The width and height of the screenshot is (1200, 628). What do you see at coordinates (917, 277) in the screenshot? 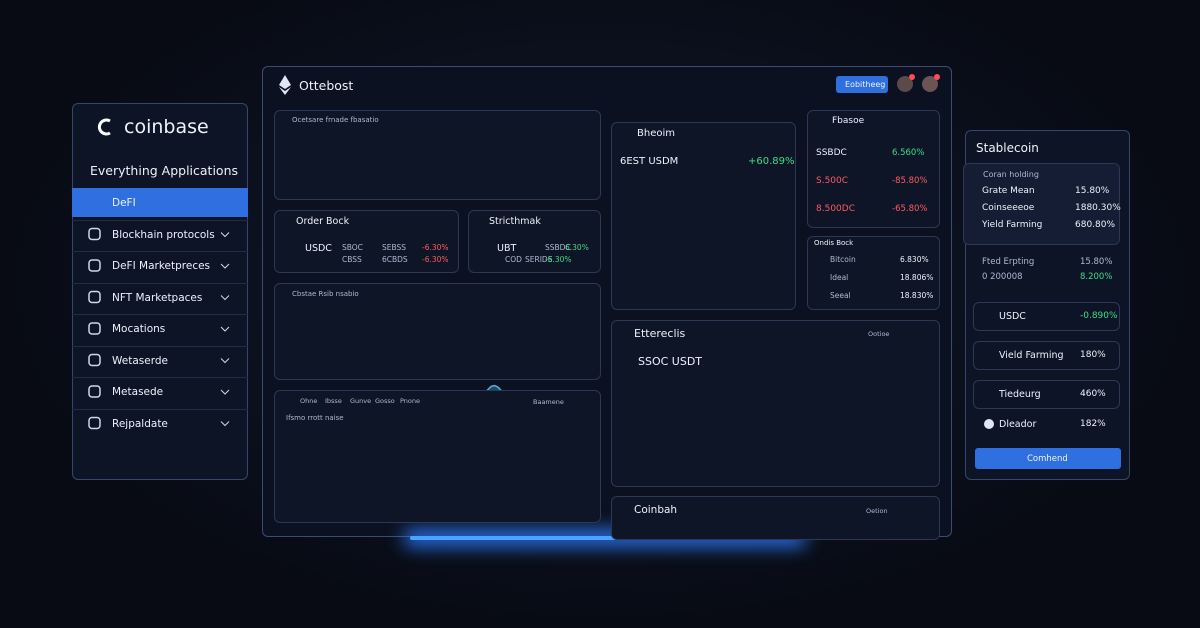
I see `label: 18.806%` at bounding box center [917, 277].